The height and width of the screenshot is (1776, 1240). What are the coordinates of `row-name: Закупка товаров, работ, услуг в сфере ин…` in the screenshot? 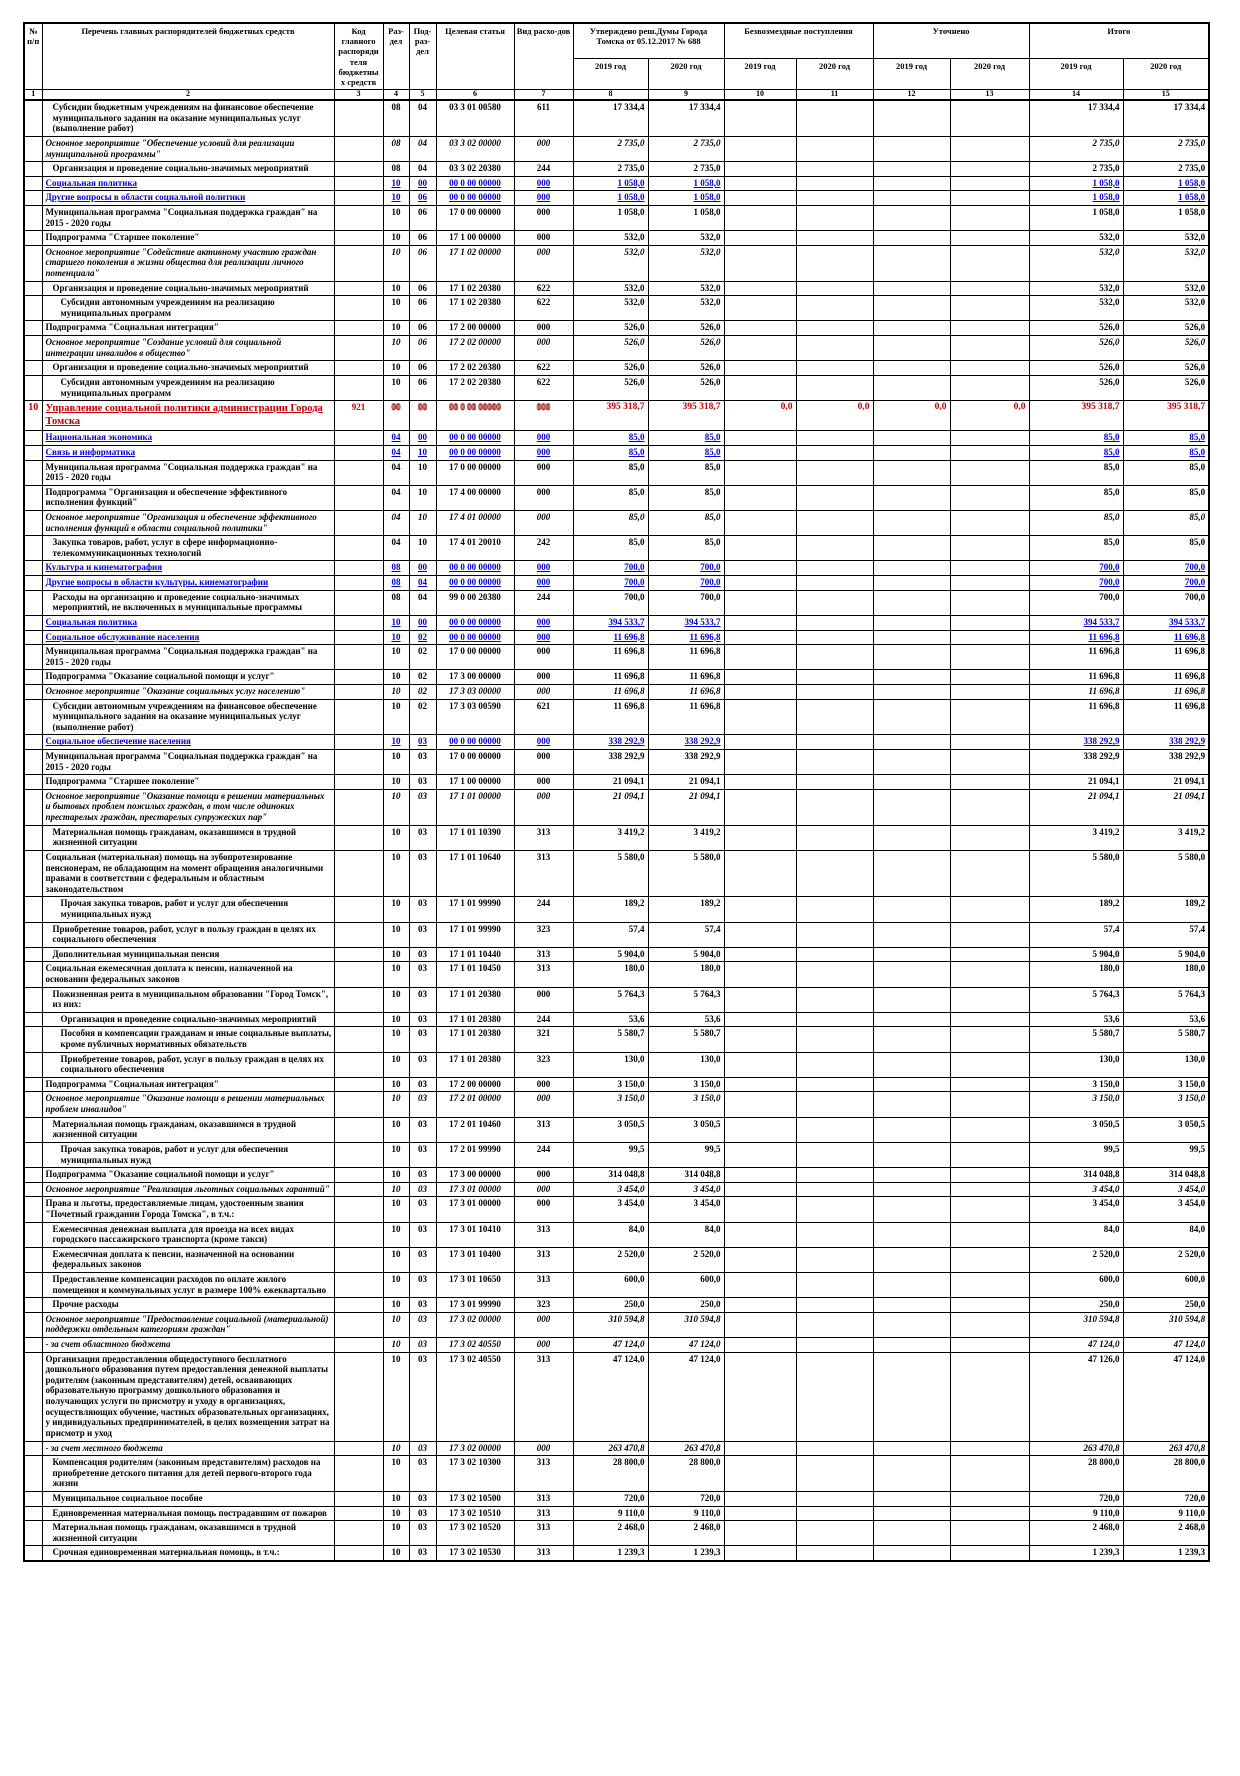 It's located at (188, 548).